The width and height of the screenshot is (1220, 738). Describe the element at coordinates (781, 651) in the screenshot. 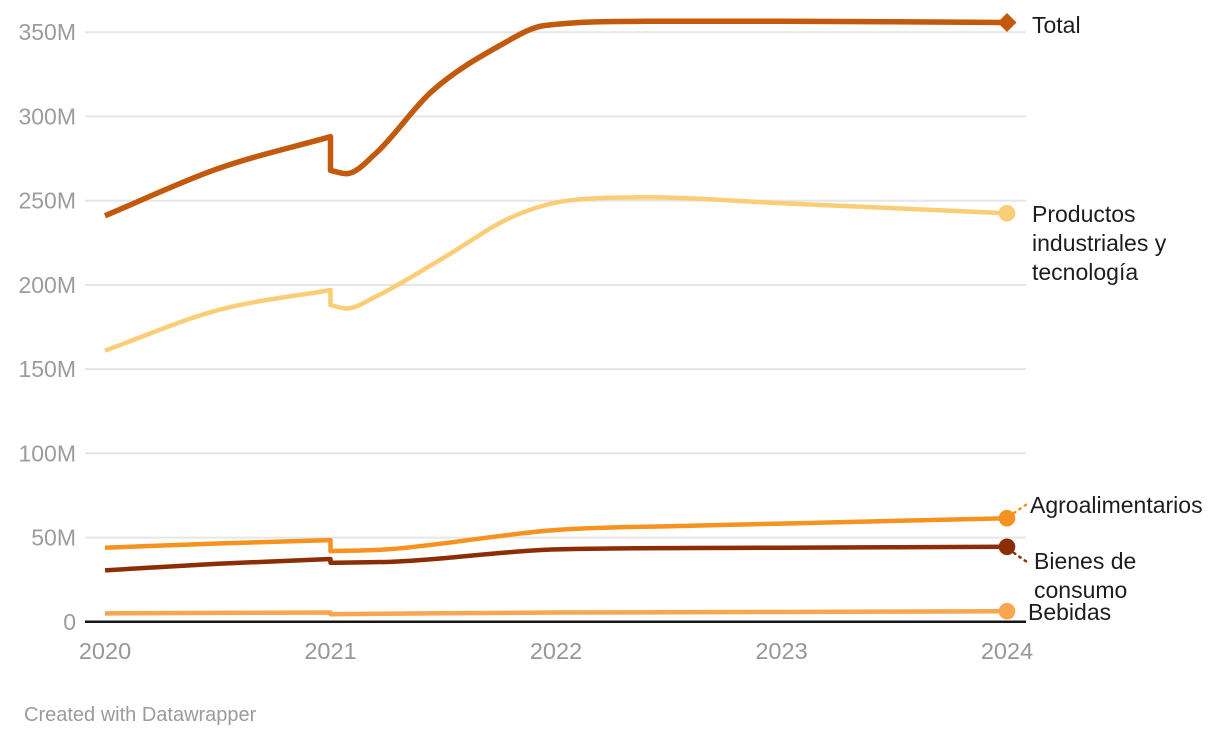

I see `x-axis-tick-label: 2023` at that location.